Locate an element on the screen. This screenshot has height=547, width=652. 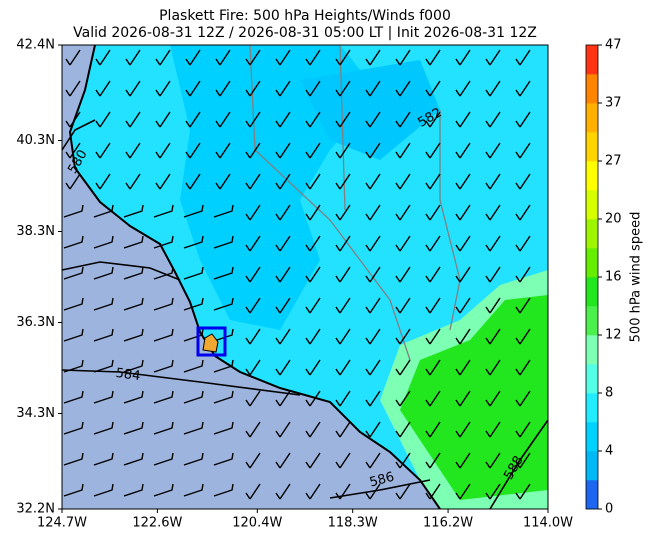
y-tick-label: 42.4N is located at coordinates (35, 45).